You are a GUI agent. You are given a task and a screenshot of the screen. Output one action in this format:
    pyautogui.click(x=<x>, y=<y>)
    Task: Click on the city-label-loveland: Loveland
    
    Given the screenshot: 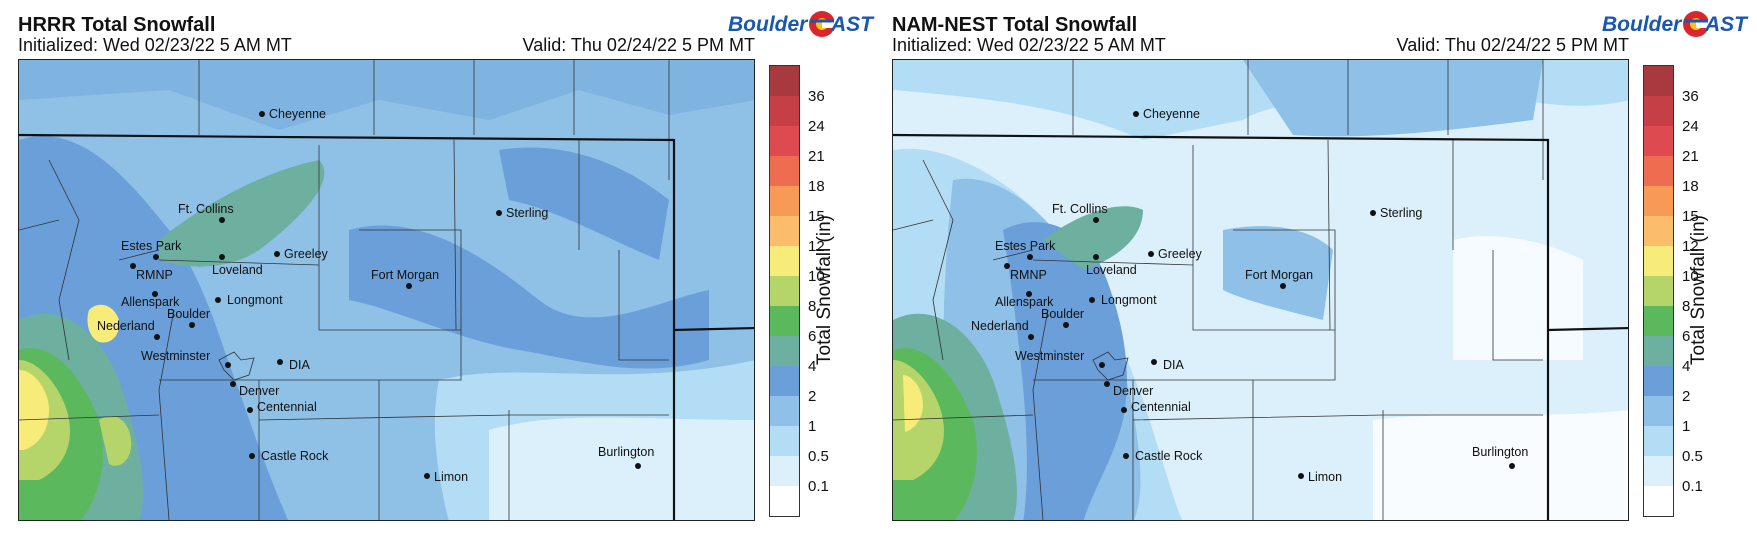 What is the action you would take?
    pyautogui.click(x=1111, y=270)
    